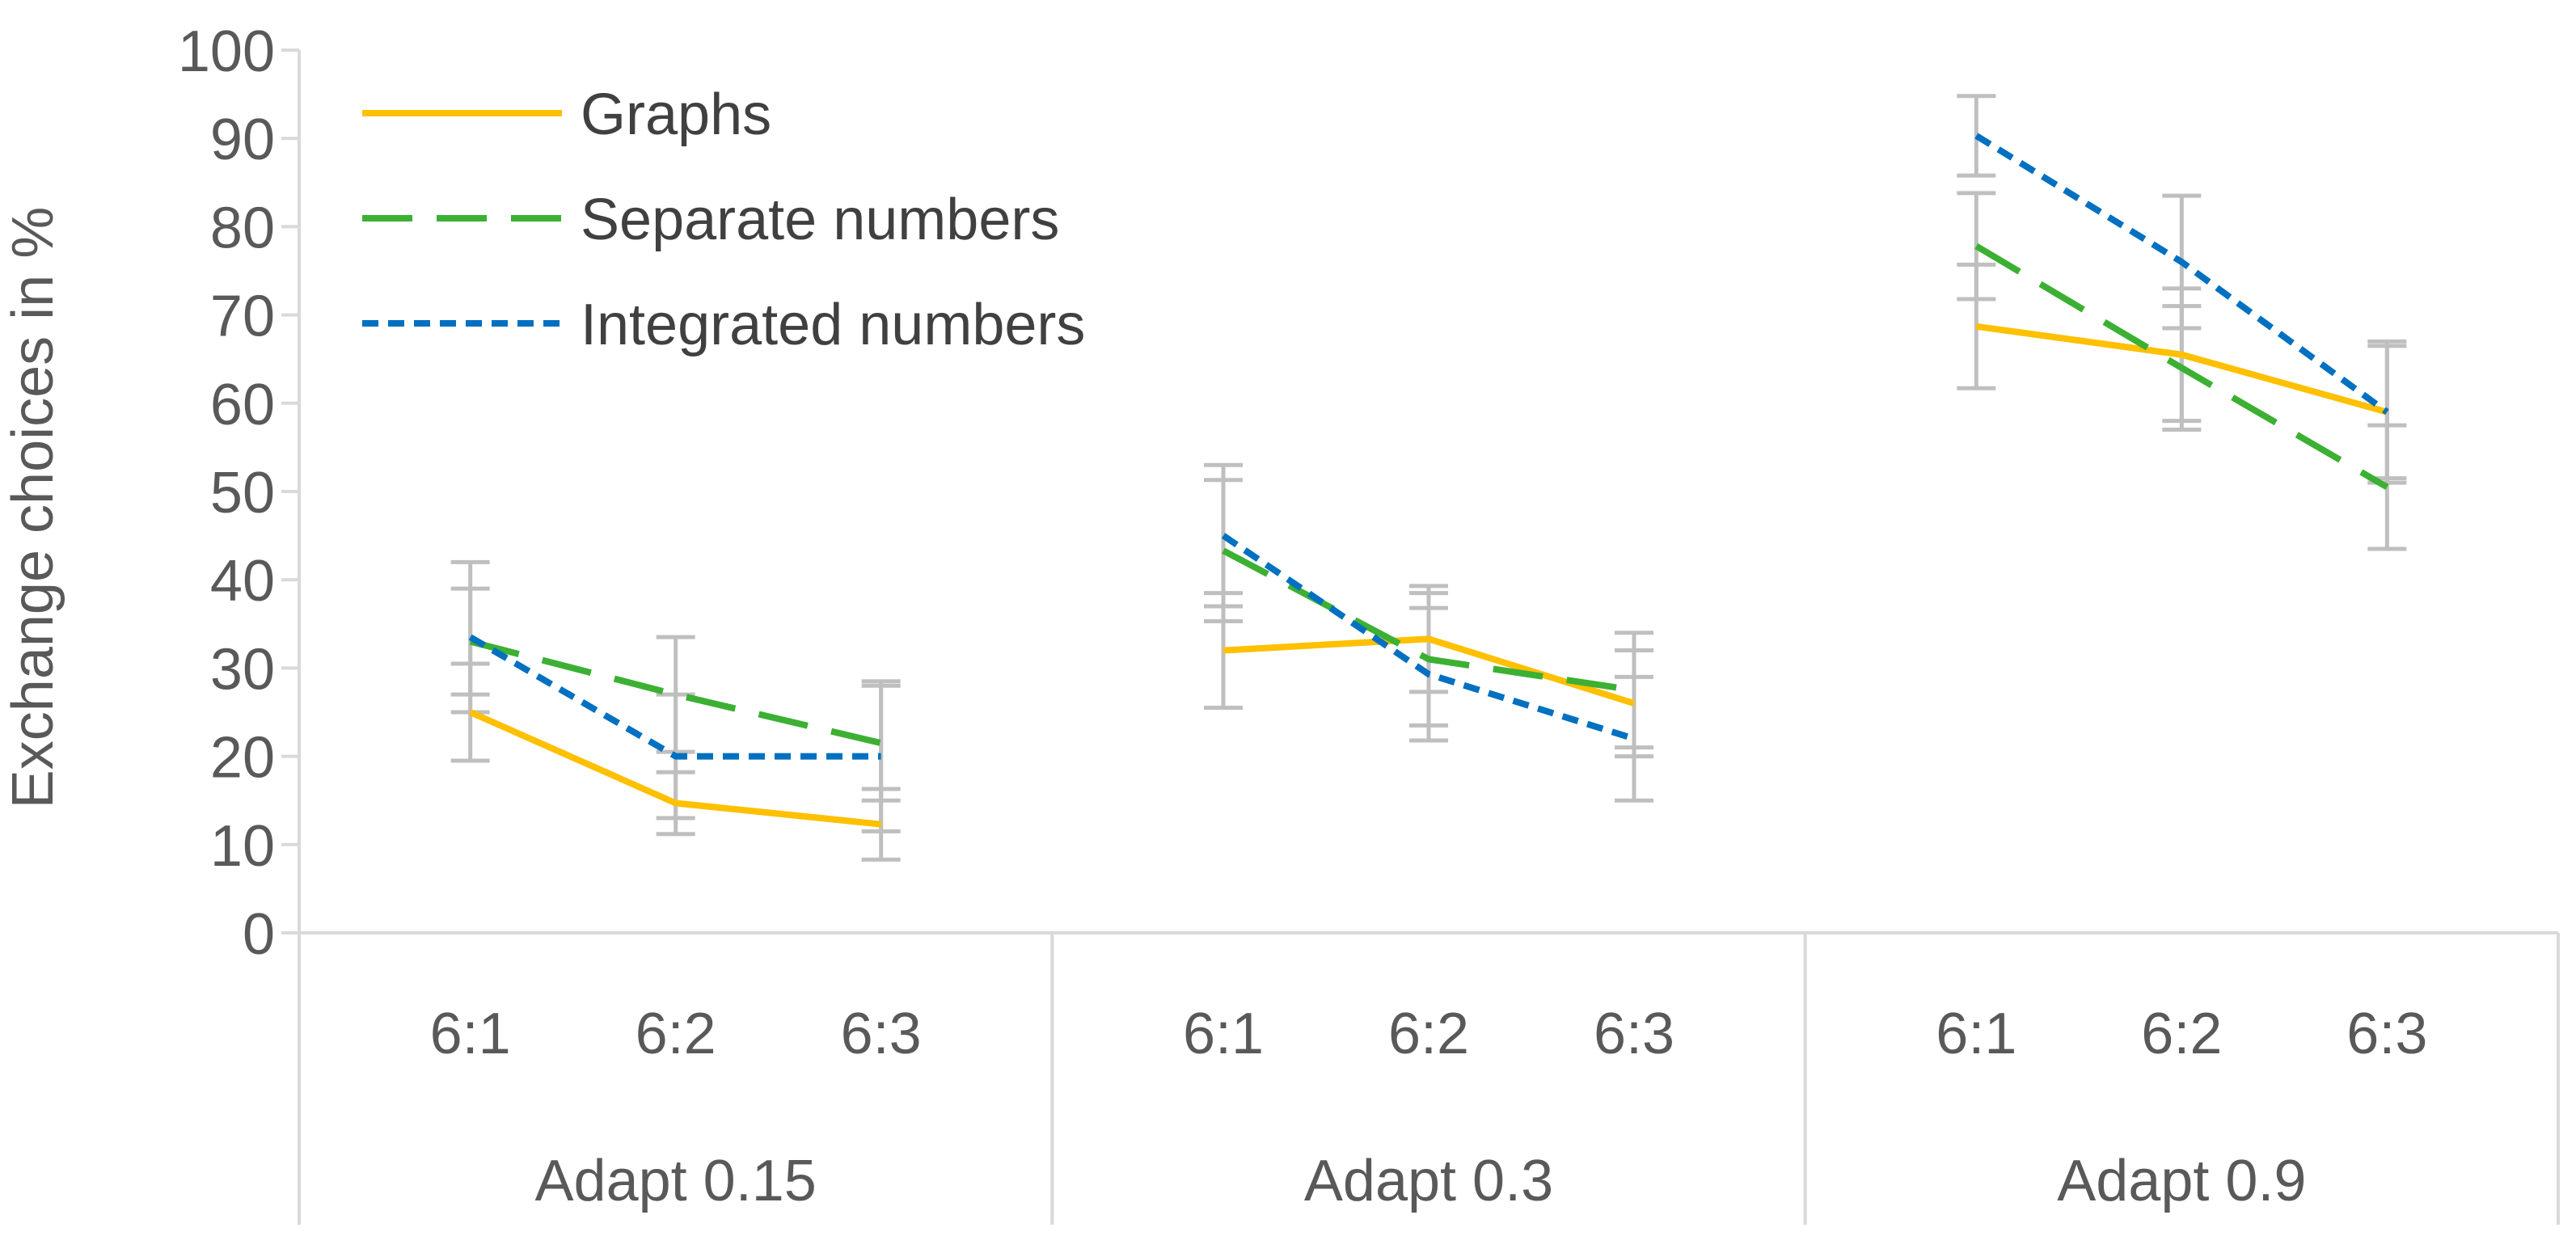 The image size is (2576, 1253). Describe the element at coordinates (833, 325) in the screenshot. I see `legend-label-integrated-numbers: Integrated numbers` at that location.